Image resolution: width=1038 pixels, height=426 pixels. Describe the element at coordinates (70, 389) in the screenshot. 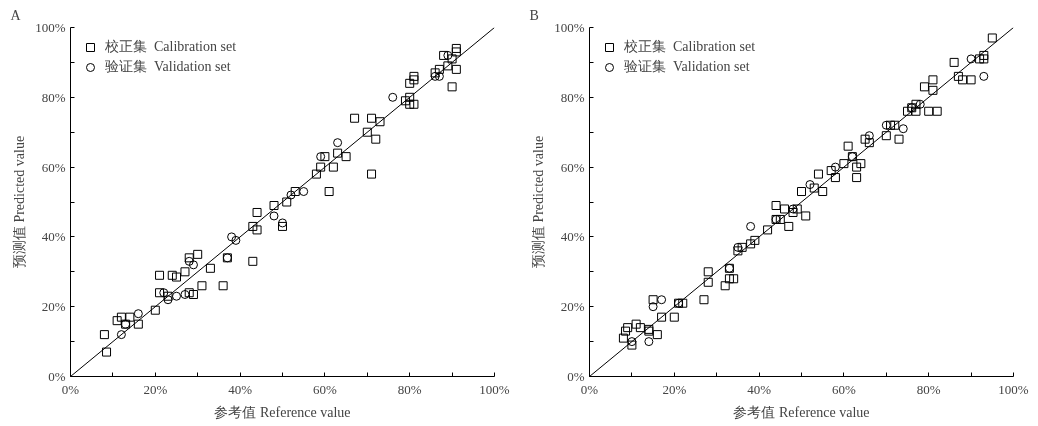

I see `x-tick-label: 0%` at that location.